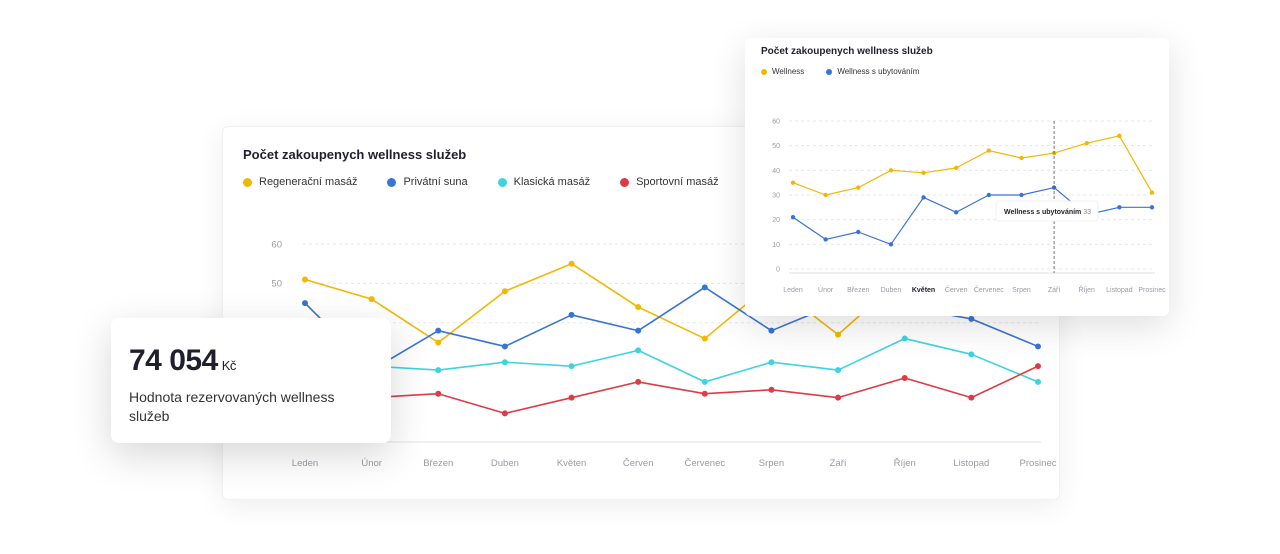  What do you see at coordinates (552, 182) in the screenshot?
I see `legend-label: Klasická masáž` at bounding box center [552, 182].